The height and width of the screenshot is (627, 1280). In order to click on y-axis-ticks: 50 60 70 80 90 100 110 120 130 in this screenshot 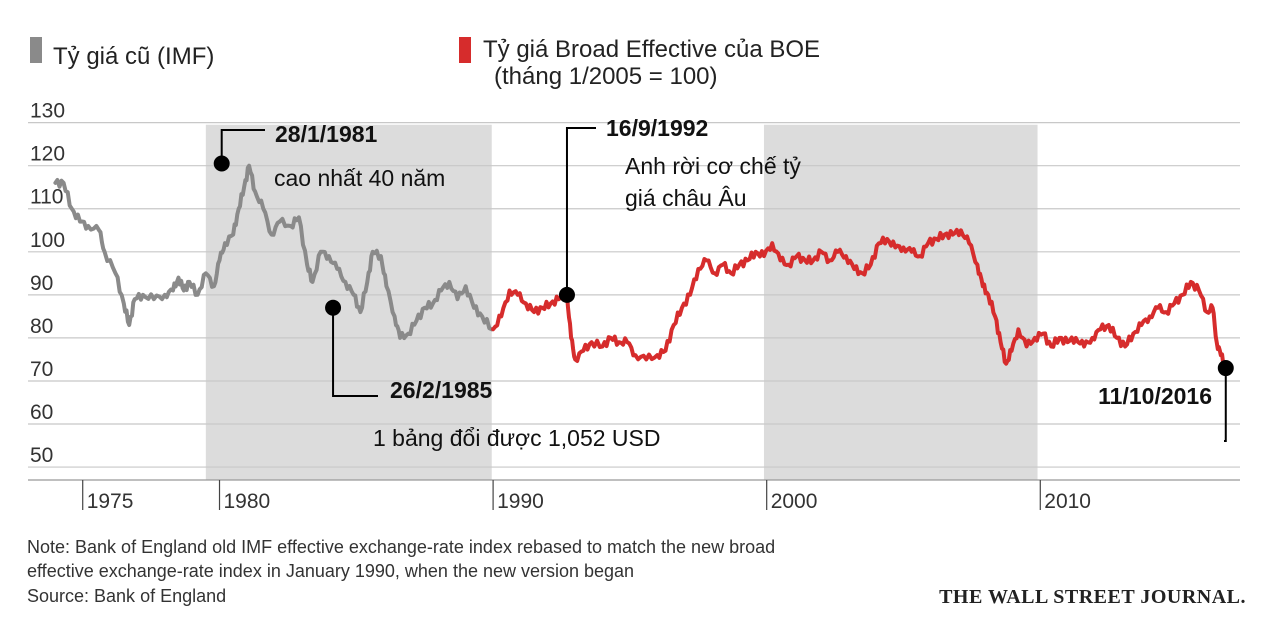, I will do `click(47, 283)`.